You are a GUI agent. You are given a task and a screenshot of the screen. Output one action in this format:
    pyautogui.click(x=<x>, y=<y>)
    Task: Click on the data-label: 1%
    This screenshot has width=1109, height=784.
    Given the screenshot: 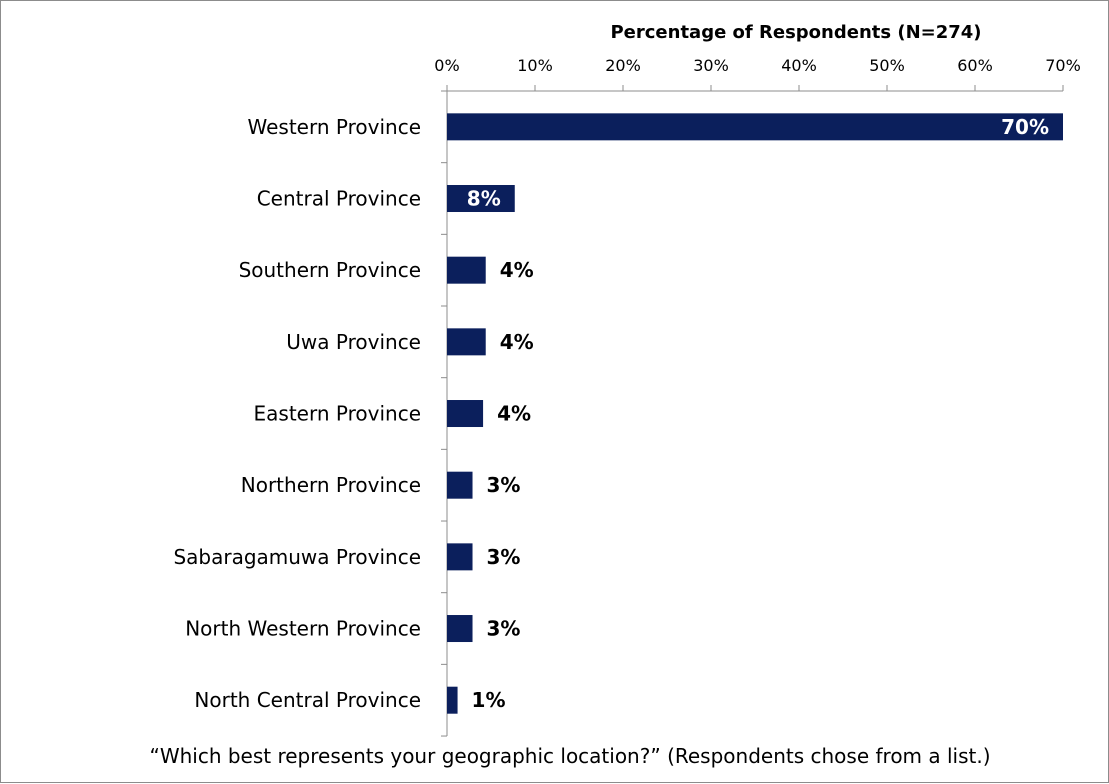 What is the action you would take?
    pyautogui.click(x=489, y=700)
    